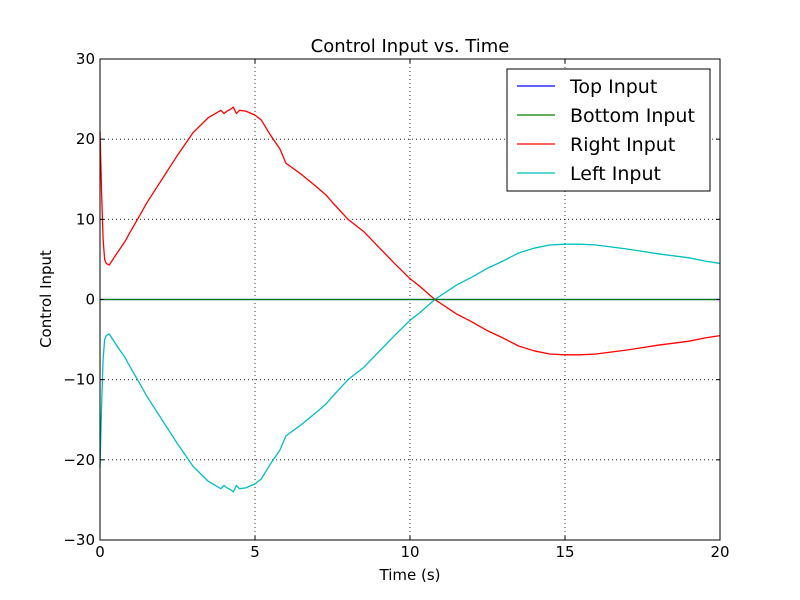 Image resolution: width=800 pixels, height=600 pixels. Describe the element at coordinates (85, 59) in the screenshot. I see `y-tick-label: 30` at that location.